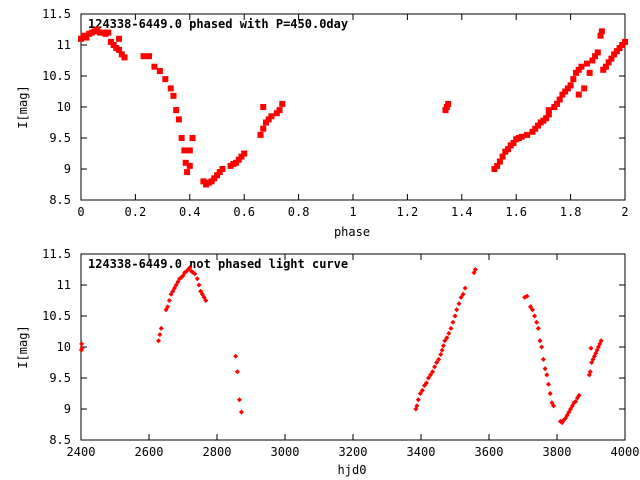  What do you see at coordinates (218, 24) in the screenshot?
I see `chart-title: 124338-6449.0 phased with P=450.0day` at bounding box center [218, 24].